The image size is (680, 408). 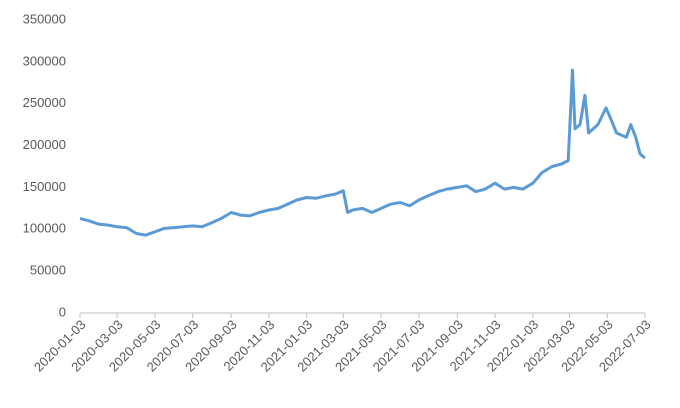 I want to click on y-tick-label: 250000, so click(x=44, y=102).